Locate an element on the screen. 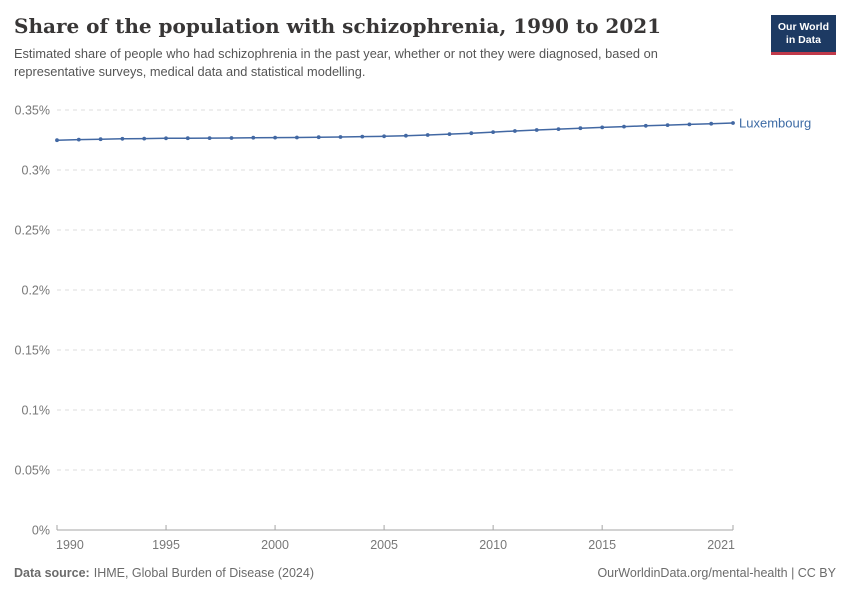 The height and width of the screenshot is (600, 850). owid-logo: Our World in Data is located at coordinates (803, 35).